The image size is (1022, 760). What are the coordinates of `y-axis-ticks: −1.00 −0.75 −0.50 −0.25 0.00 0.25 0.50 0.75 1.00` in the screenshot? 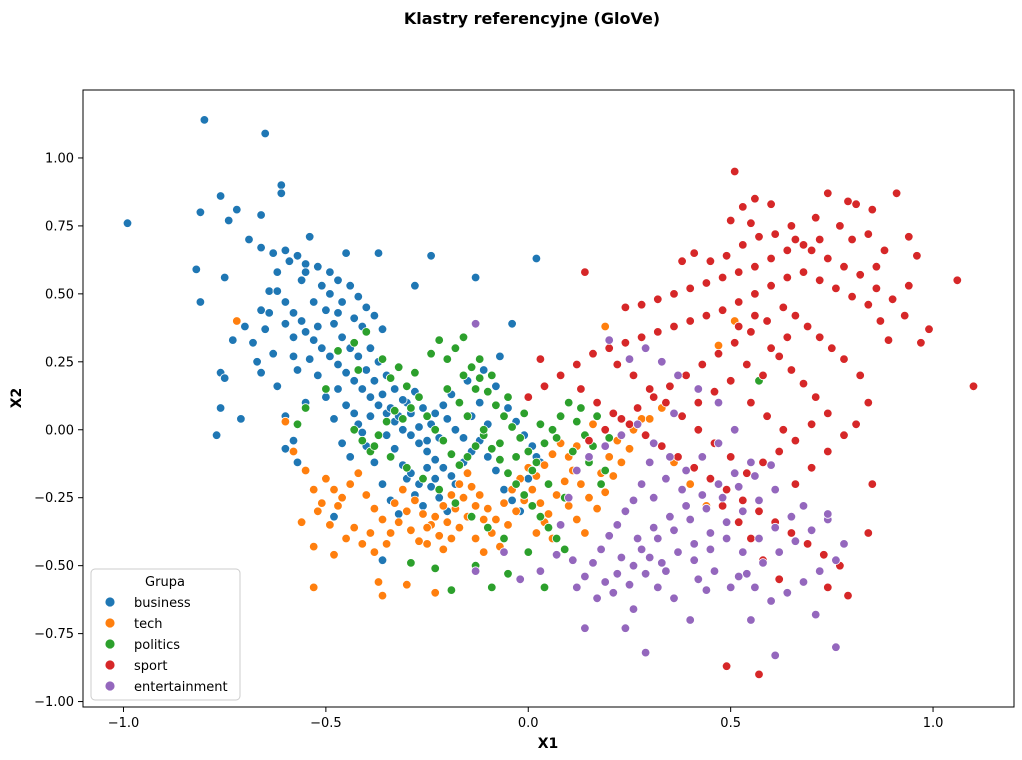 It's located at (58, 430).